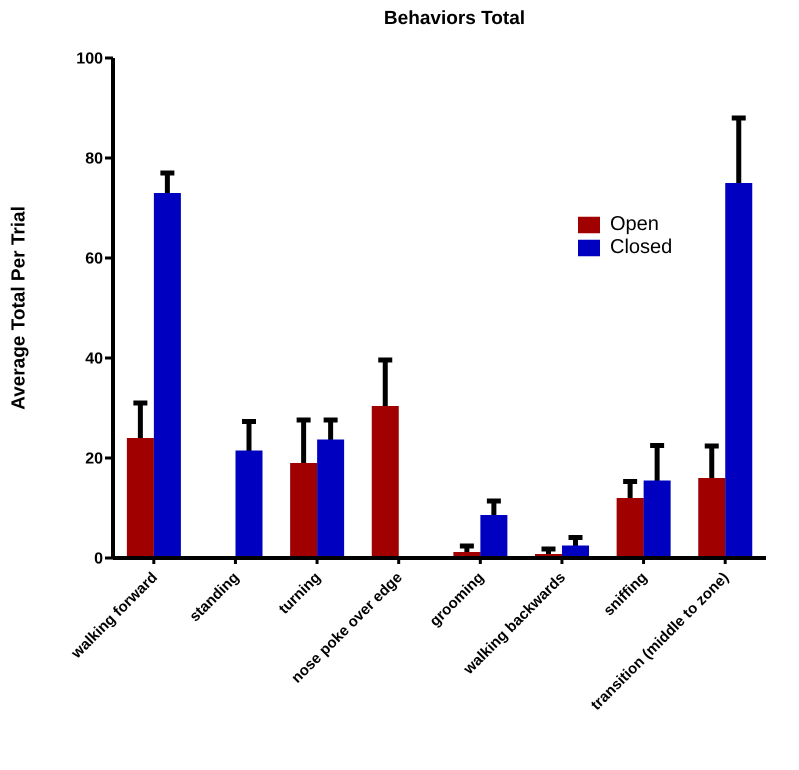 Image resolution: width=799 pixels, height=770 pixels. Describe the element at coordinates (454, 19) in the screenshot. I see `chart-title: Behaviors Total` at that location.